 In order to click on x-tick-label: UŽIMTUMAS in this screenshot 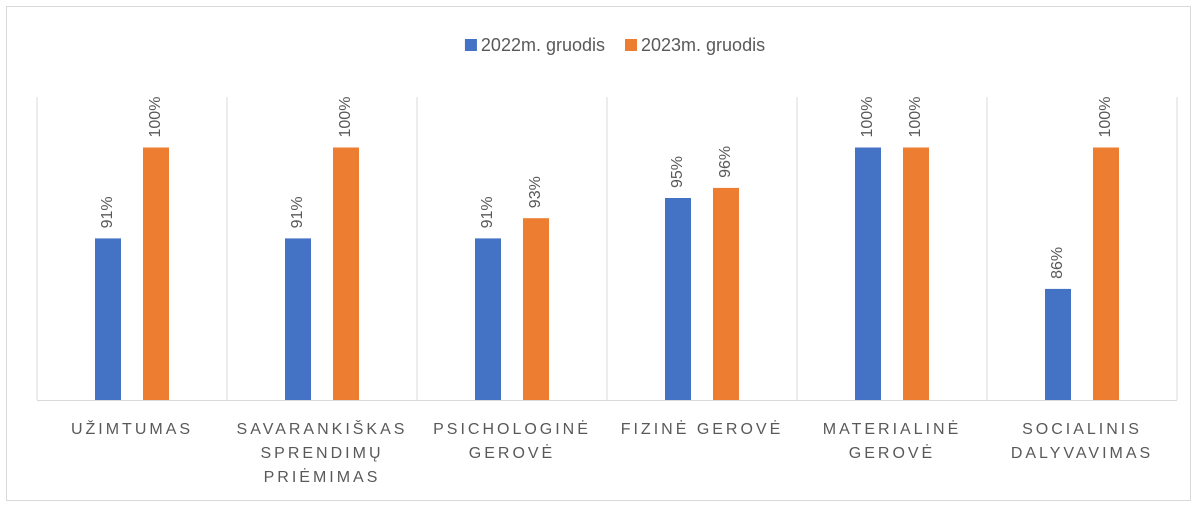, I will do `click(132, 429)`.